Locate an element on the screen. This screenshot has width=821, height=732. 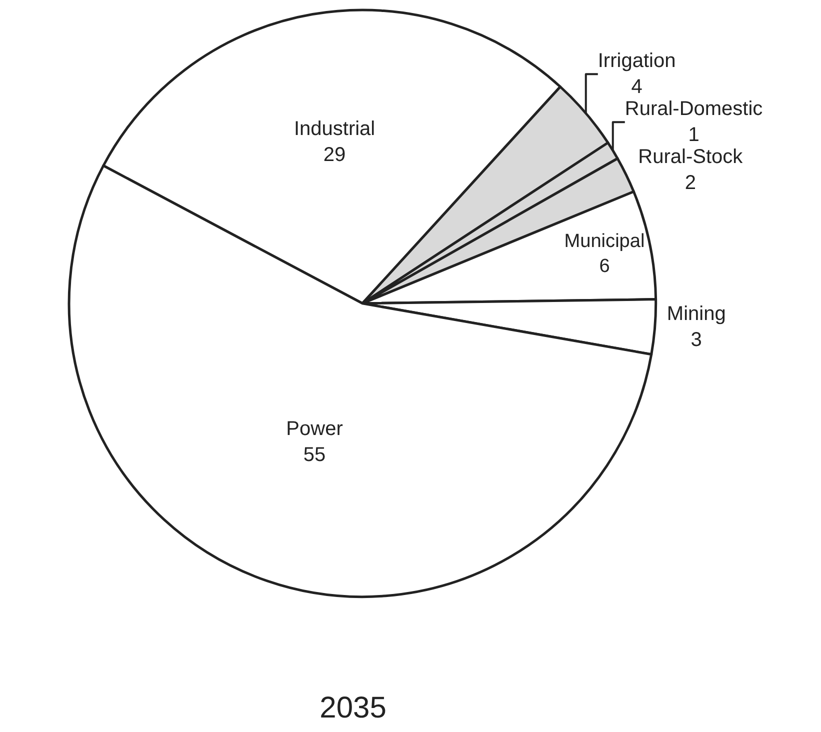
slice-label: Mining is located at coordinates (696, 314).